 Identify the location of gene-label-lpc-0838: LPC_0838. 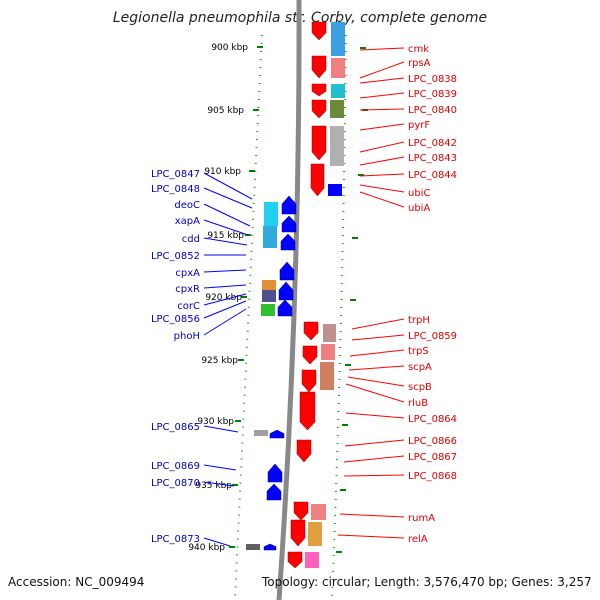
(432, 79).